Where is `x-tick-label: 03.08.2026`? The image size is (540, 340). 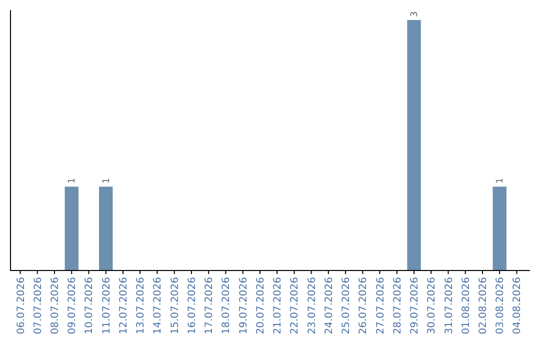 x-tick-label: 03.08.2026 is located at coordinates (500, 305).